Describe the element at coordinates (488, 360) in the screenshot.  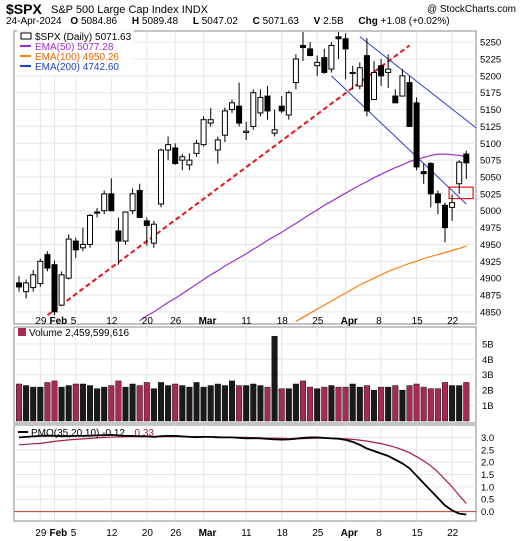
I see `volume-tick-label: 4B` at that location.